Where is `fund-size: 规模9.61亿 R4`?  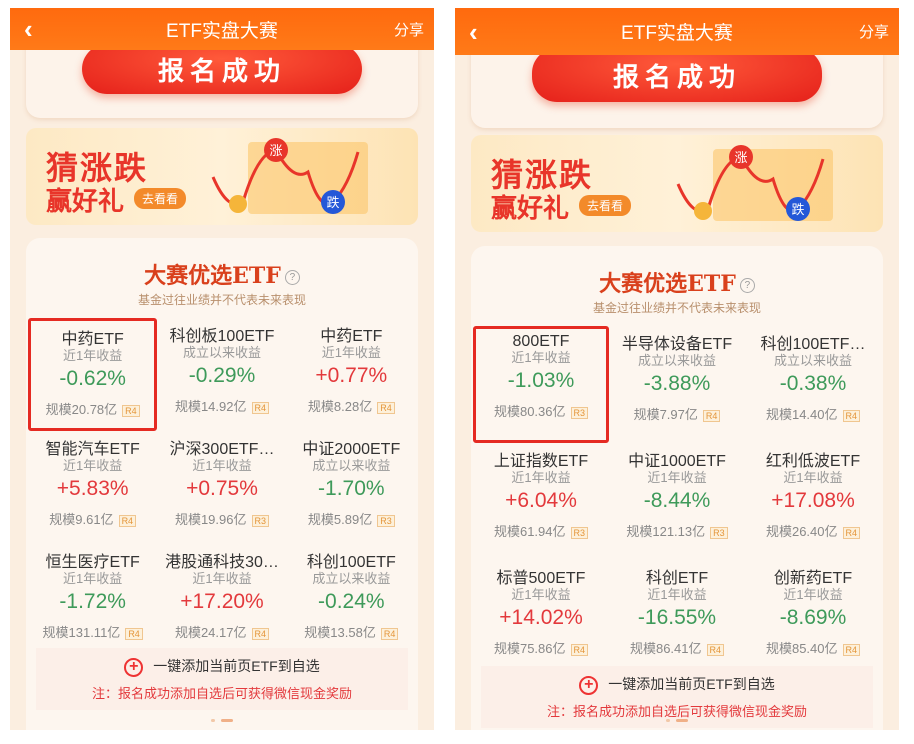
fund-size: 规模9.61亿 R4 is located at coordinates (92, 518).